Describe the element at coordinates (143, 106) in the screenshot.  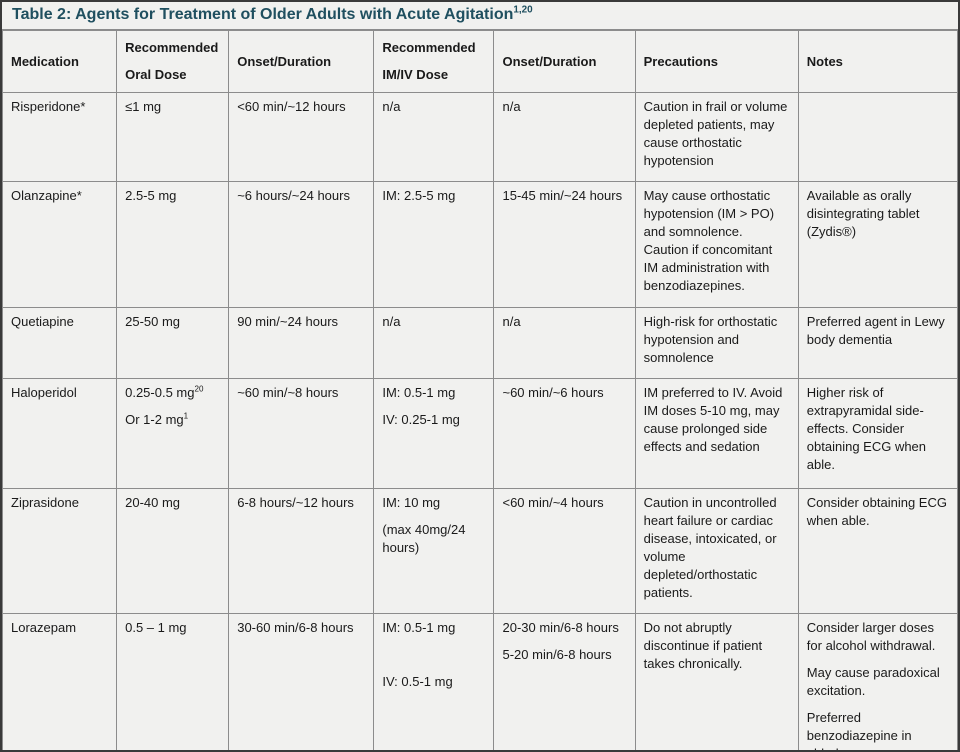
I see `cell-paragraph: ≤1 mg` at that location.